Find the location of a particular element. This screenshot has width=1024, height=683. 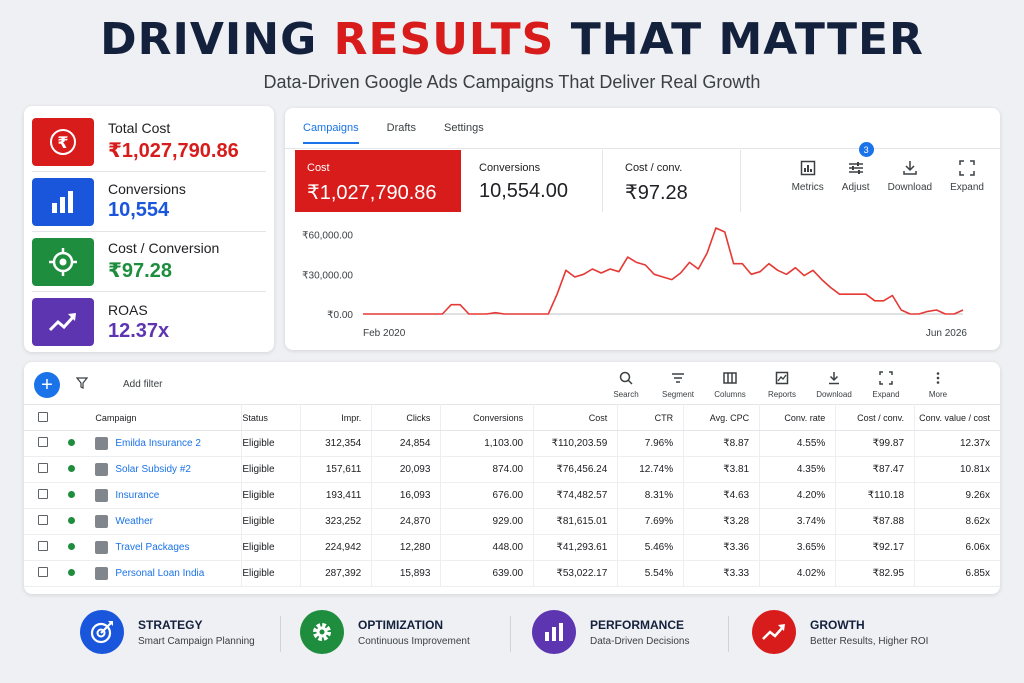

feature-subtitle: Data-Driven Decisions is located at coordinates (640, 641).